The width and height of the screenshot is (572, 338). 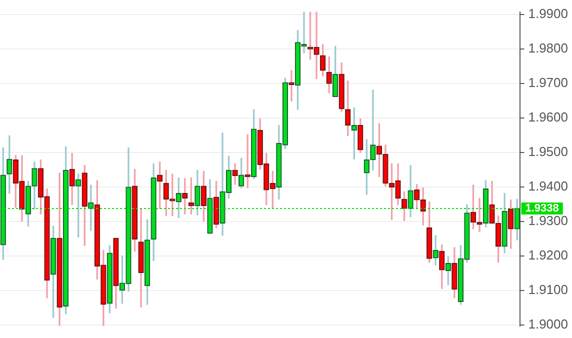 What do you see at coordinates (291, 86) in the screenshot?
I see `candlestick` at bounding box center [291, 86].